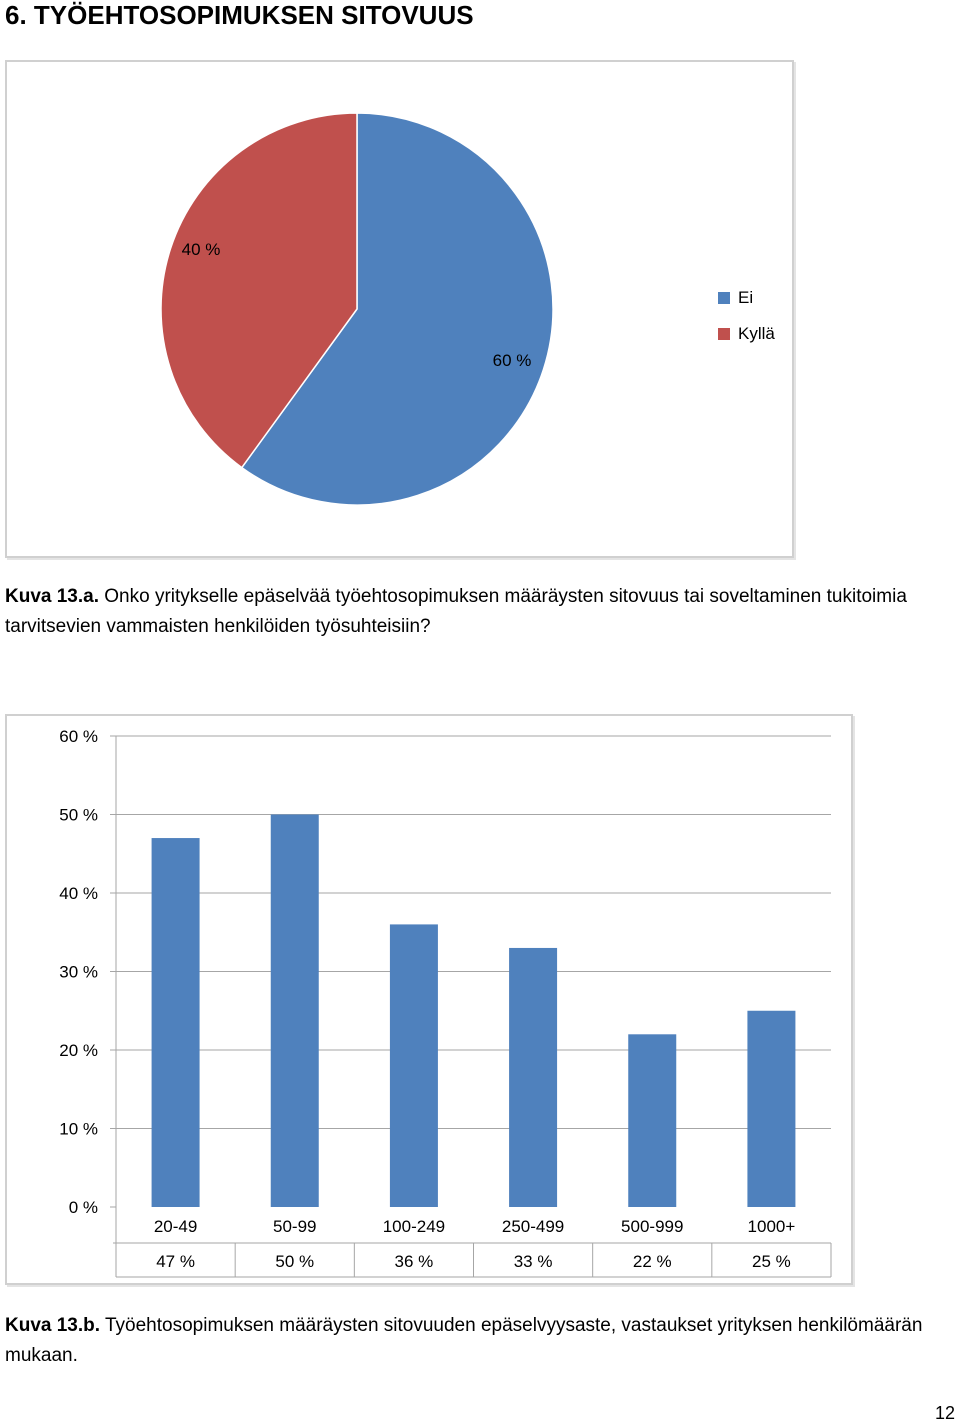  I want to click on legend-swatch-ei, so click(724, 298).